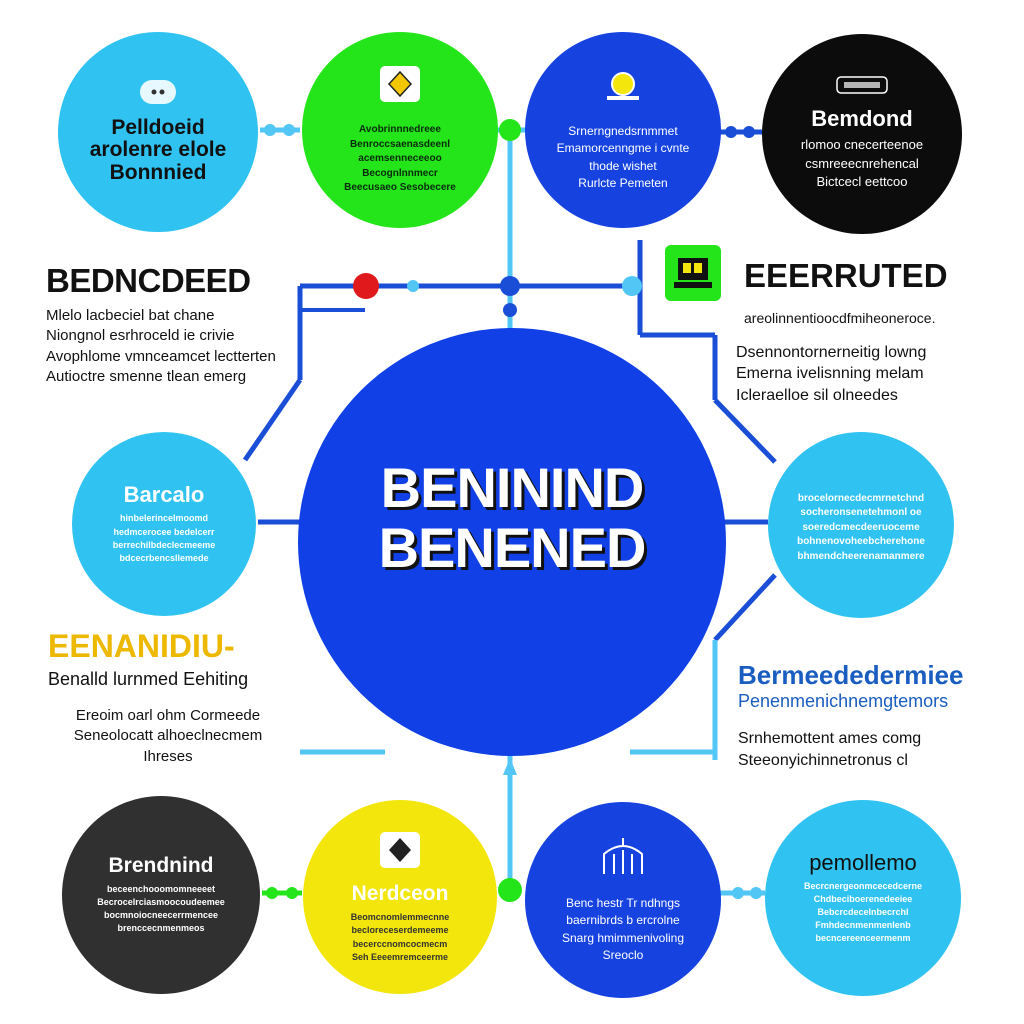 The height and width of the screenshot is (1024, 1024). Describe the element at coordinates (863, 862) in the screenshot. I see `node-bot-4-title: pemollemo` at that location.